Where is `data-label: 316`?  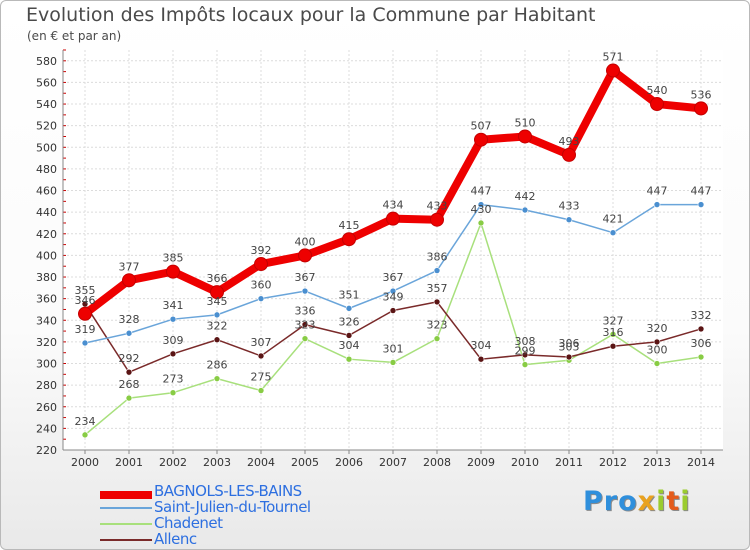 data-label: 316 is located at coordinates (613, 332).